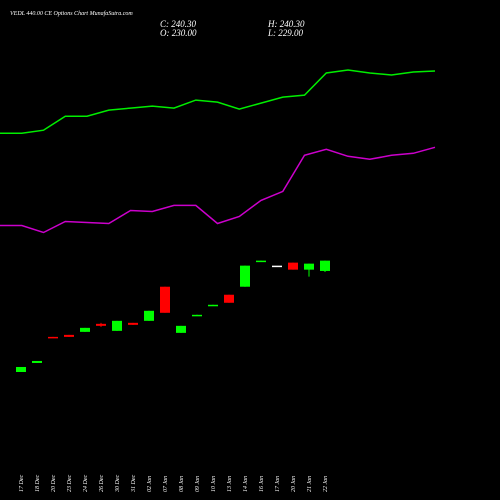 The image size is (500, 500). I want to click on x-tick-label: 16 Jan, so click(262, 484).